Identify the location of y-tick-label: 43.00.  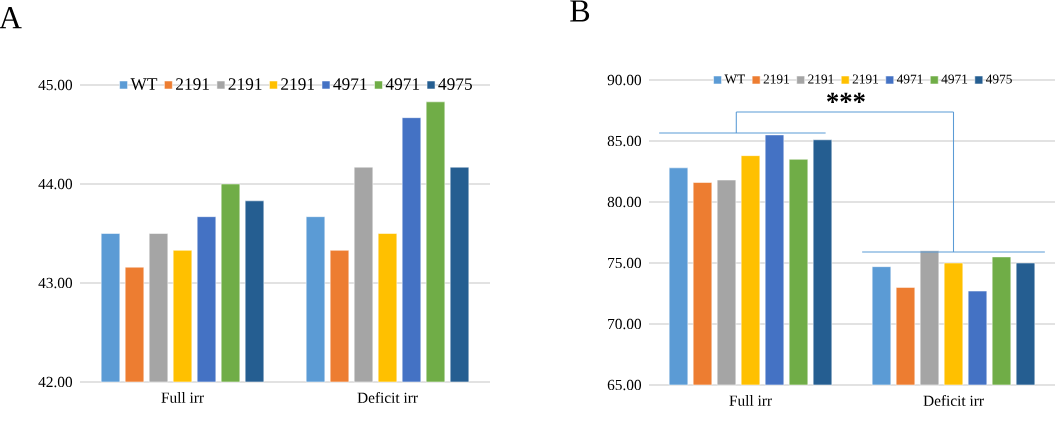
(55, 283).